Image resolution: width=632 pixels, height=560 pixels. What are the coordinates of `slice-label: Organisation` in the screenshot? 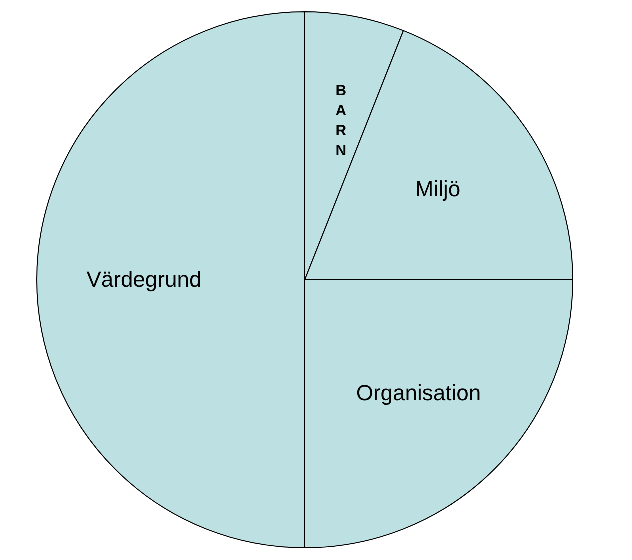 It's located at (419, 393).